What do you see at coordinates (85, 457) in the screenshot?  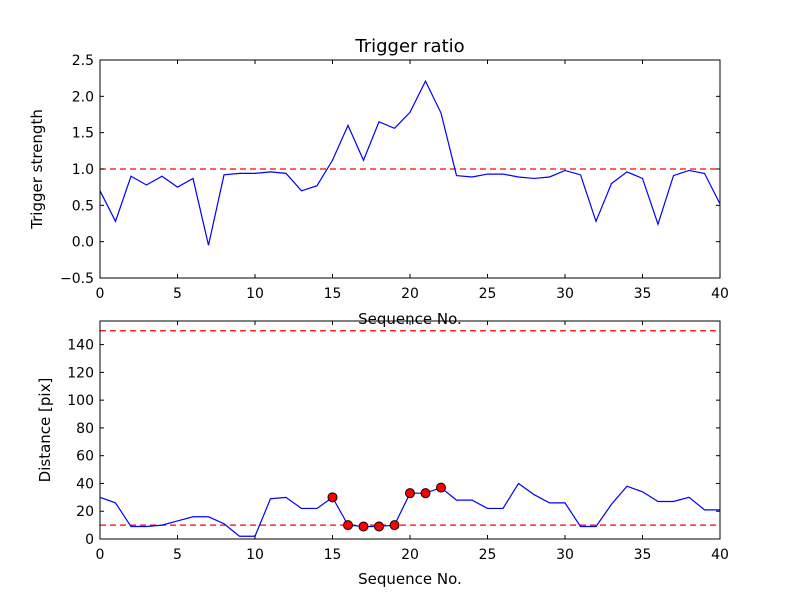 I see `y-tick-label: 60` at bounding box center [85, 457].